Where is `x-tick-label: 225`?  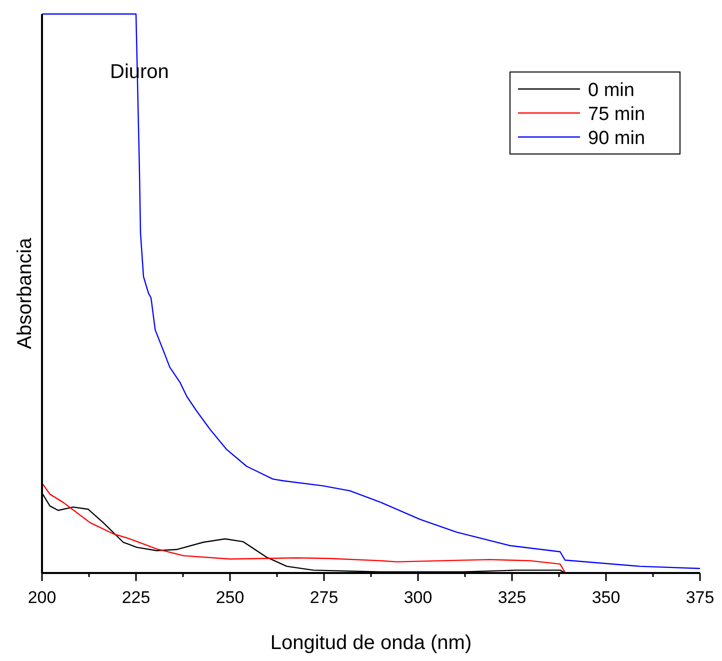 x-tick-label: 225 is located at coordinates (136, 597).